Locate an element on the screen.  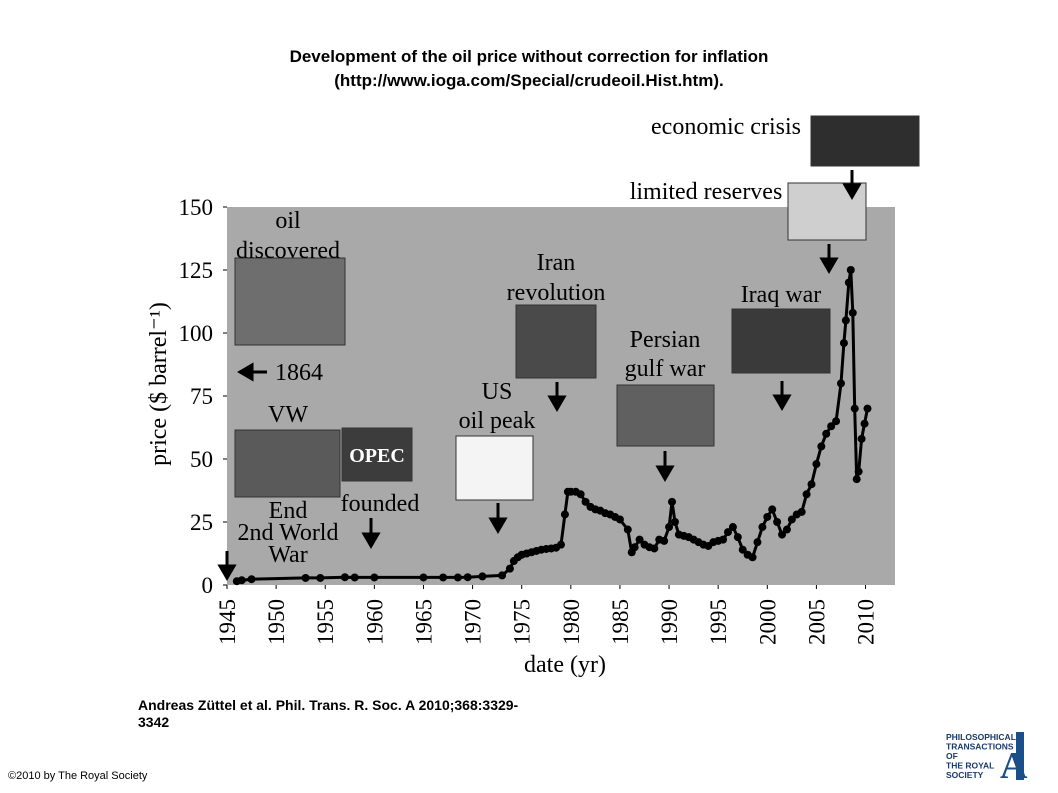
logo-text: THE ROYAL is located at coordinates (970, 766).